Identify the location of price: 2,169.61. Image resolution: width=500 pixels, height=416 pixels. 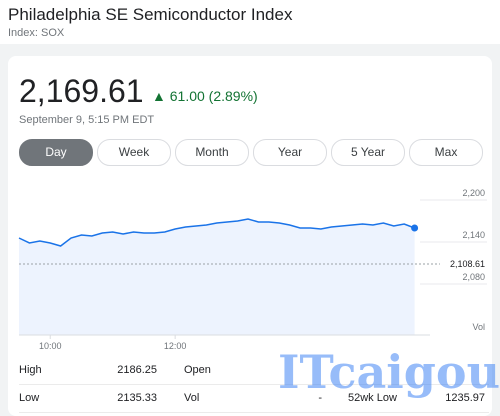
(81, 91).